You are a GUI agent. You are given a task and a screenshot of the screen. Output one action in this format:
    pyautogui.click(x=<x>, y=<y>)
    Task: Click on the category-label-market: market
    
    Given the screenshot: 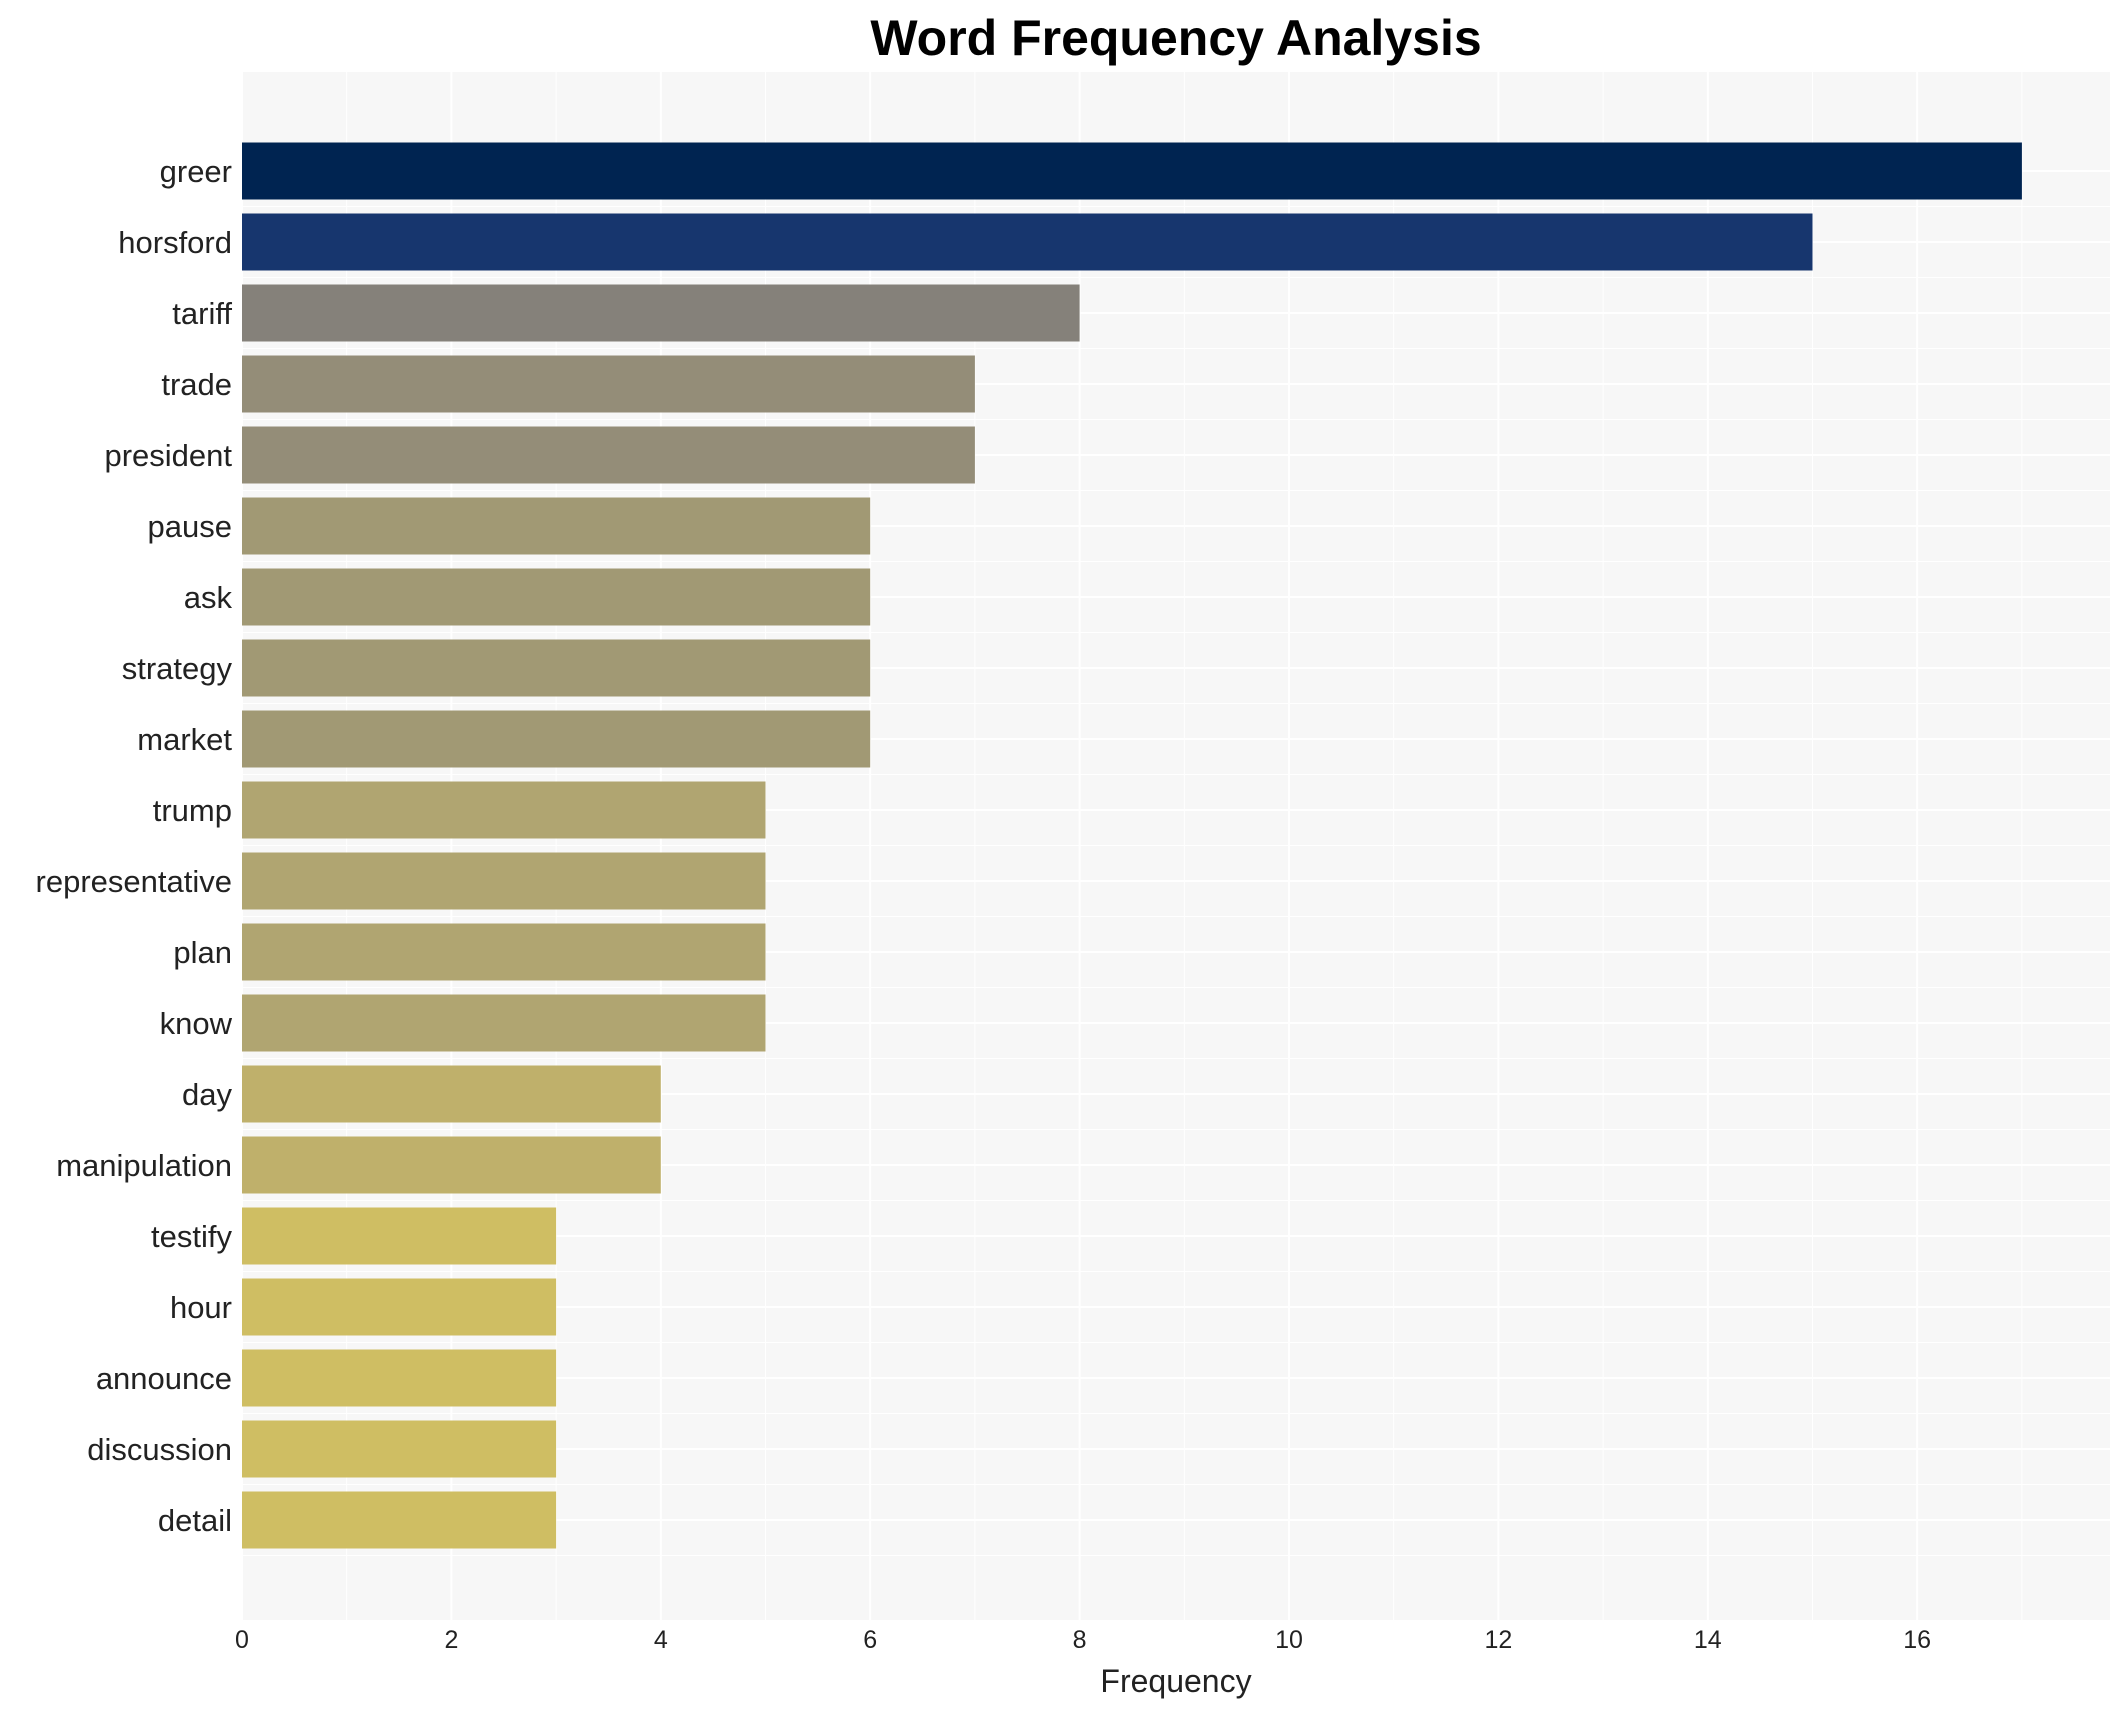 What is the action you would take?
    pyautogui.click(x=184, y=739)
    